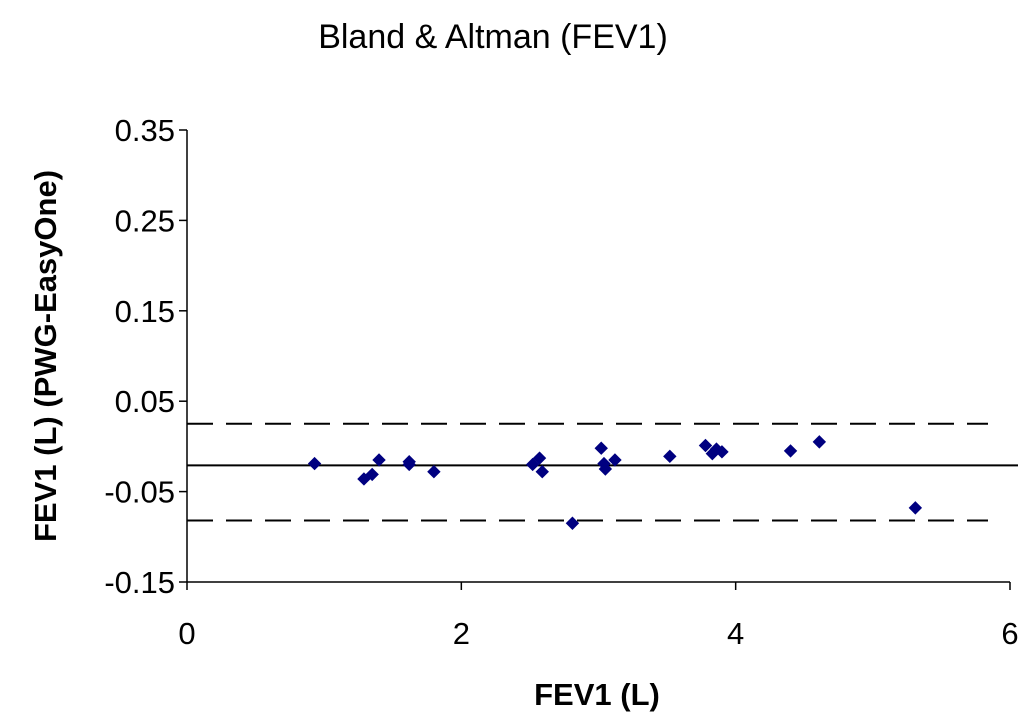 Image resolution: width=1023 pixels, height=722 pixels. I want to click on x-axis-ticks: 0 2 4 6, so click(598, 616).